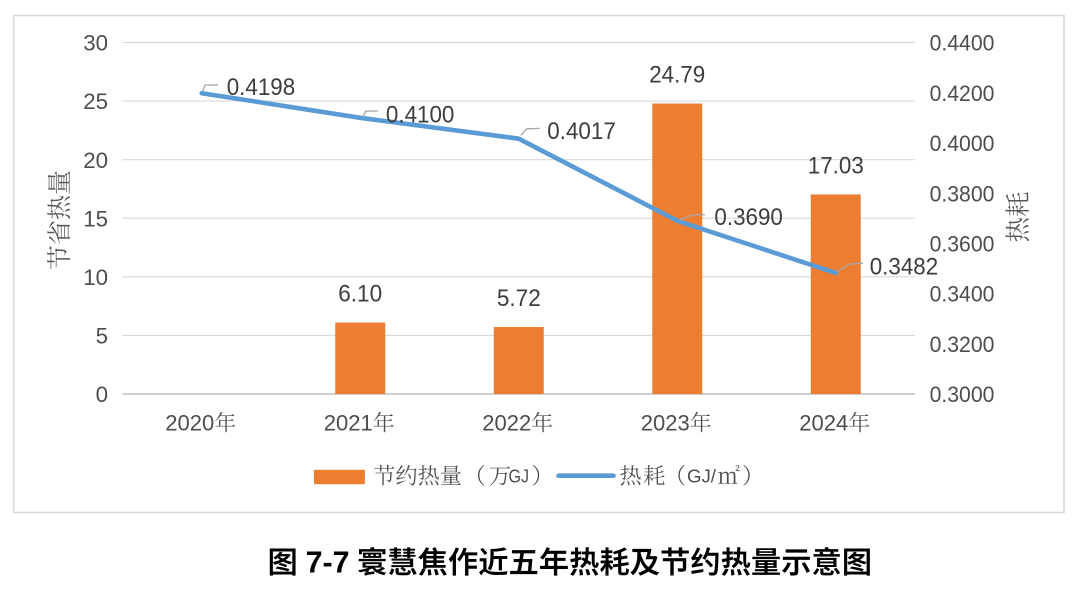  What do you see at coordinates (962, 93) in the screenshot?
I see `svg-text: 0.4200` at bounding box center [962, 93].